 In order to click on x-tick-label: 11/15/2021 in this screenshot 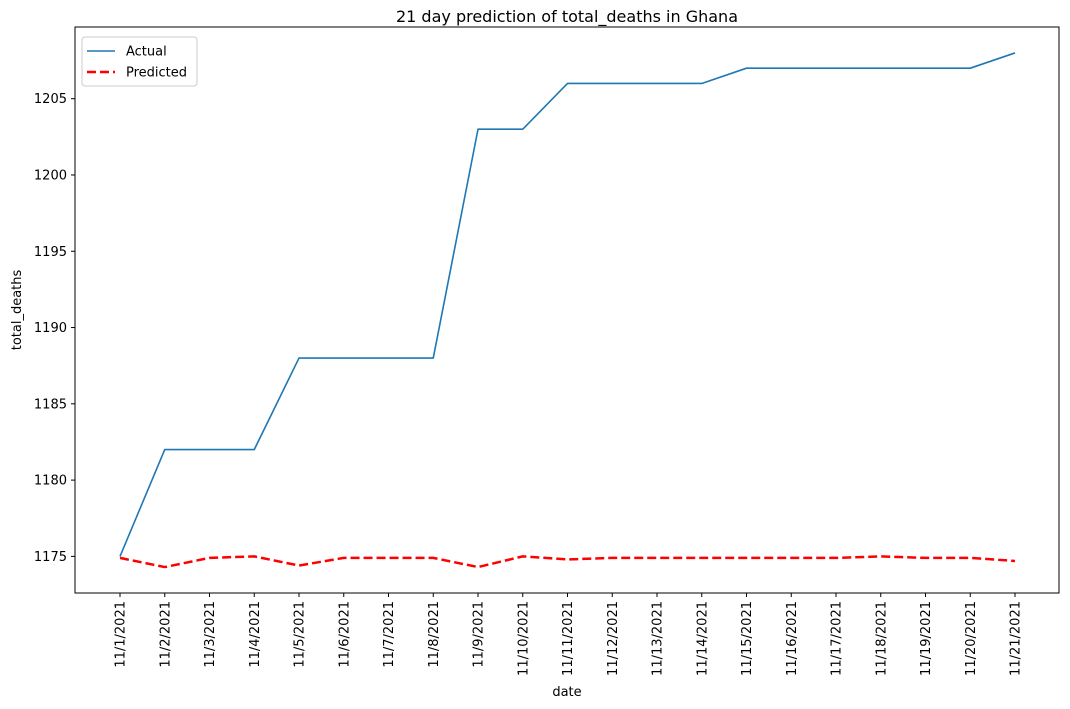, I will do `click(747, 638)`.